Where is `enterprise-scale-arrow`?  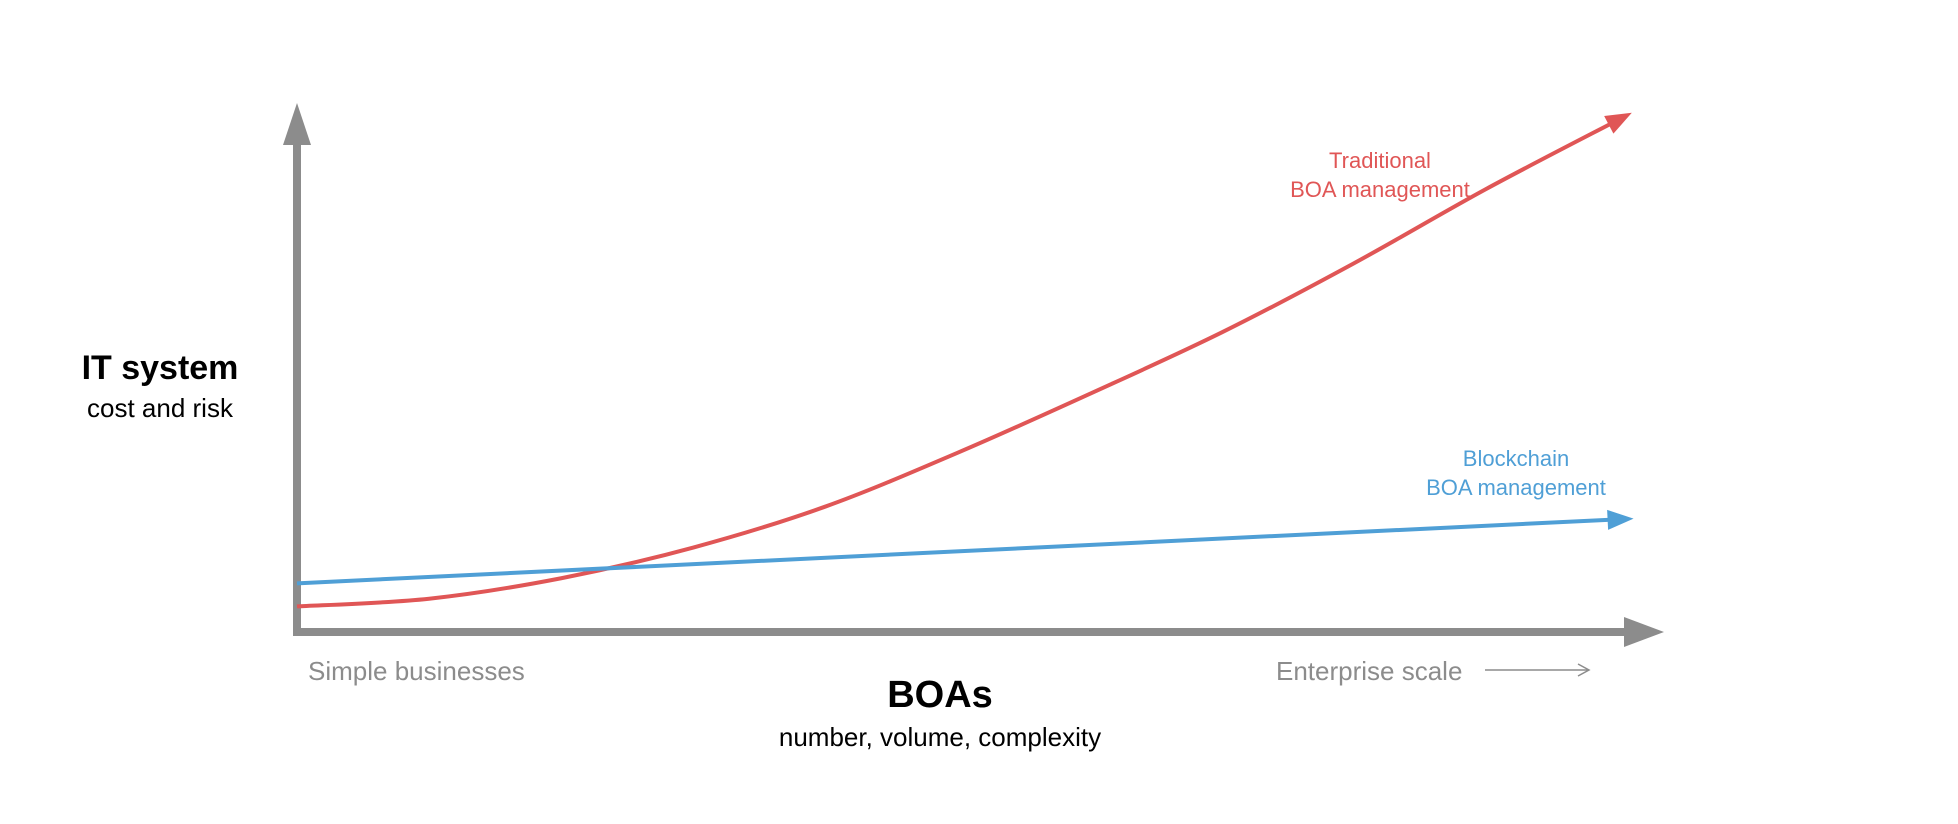
enterprise-scale-arrow is located at coordinates (1538, 670).